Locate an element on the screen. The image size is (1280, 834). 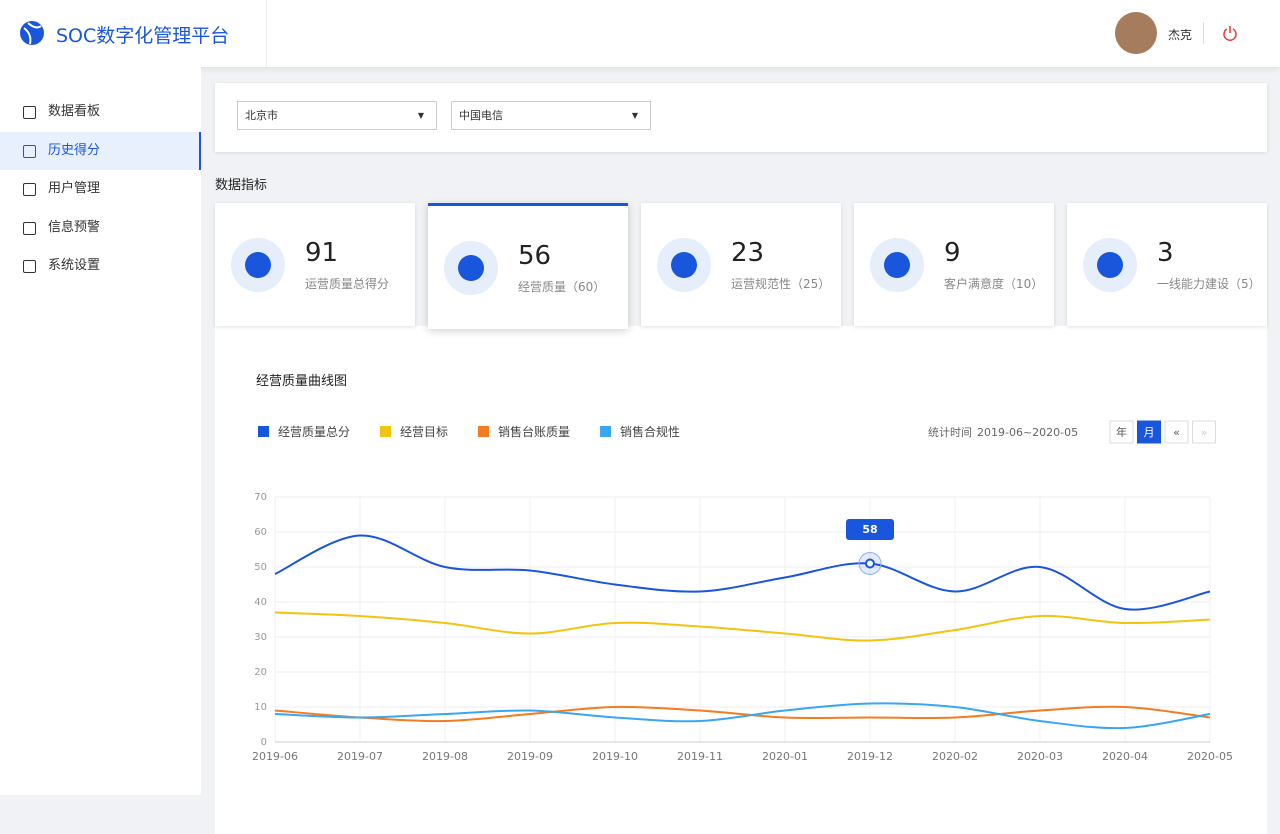
kpi-value: 9 is located at coordinates (952, 253).